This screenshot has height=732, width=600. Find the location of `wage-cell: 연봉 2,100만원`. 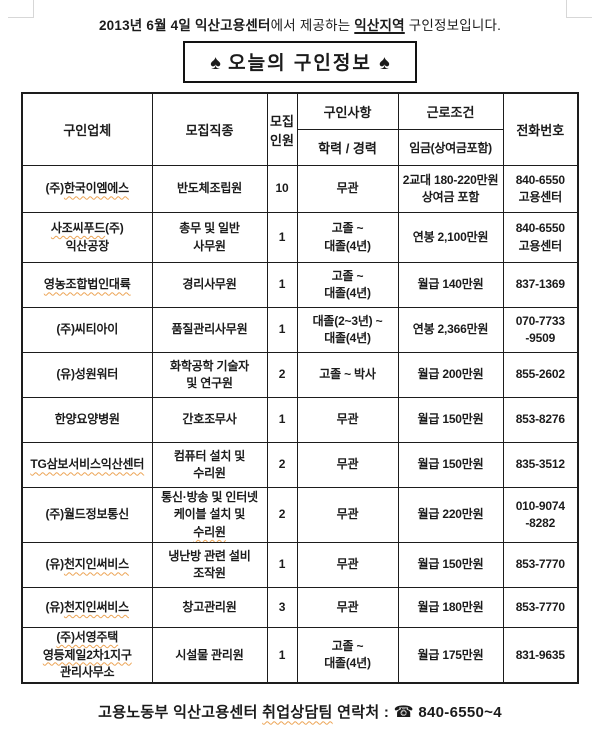

wage-cell: 연봉 2,100만원 is located at coordinates (450, 237).